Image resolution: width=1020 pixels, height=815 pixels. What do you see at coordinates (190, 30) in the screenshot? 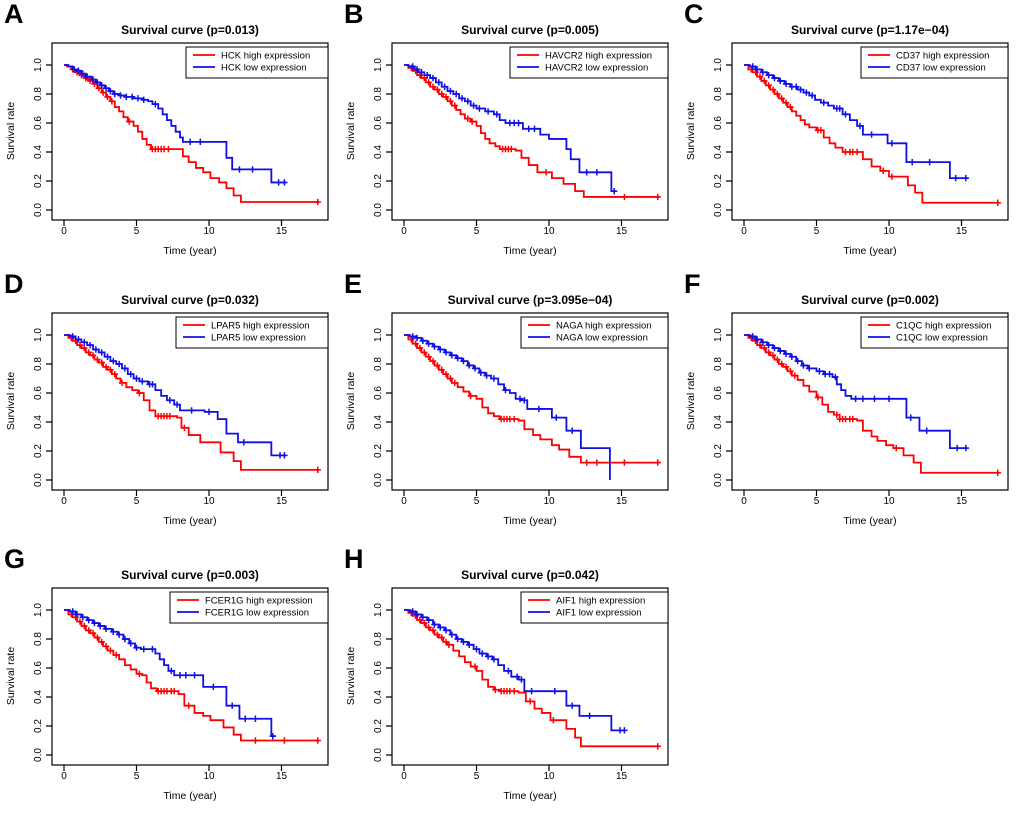
I see `panel-title: Survival curve (p=0.013)` at bounding box center [190, 30].